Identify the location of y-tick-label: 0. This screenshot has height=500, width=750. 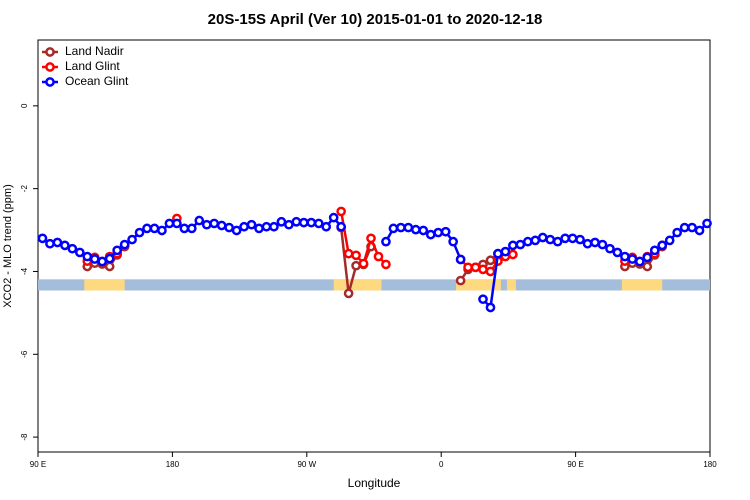
(24, 105).